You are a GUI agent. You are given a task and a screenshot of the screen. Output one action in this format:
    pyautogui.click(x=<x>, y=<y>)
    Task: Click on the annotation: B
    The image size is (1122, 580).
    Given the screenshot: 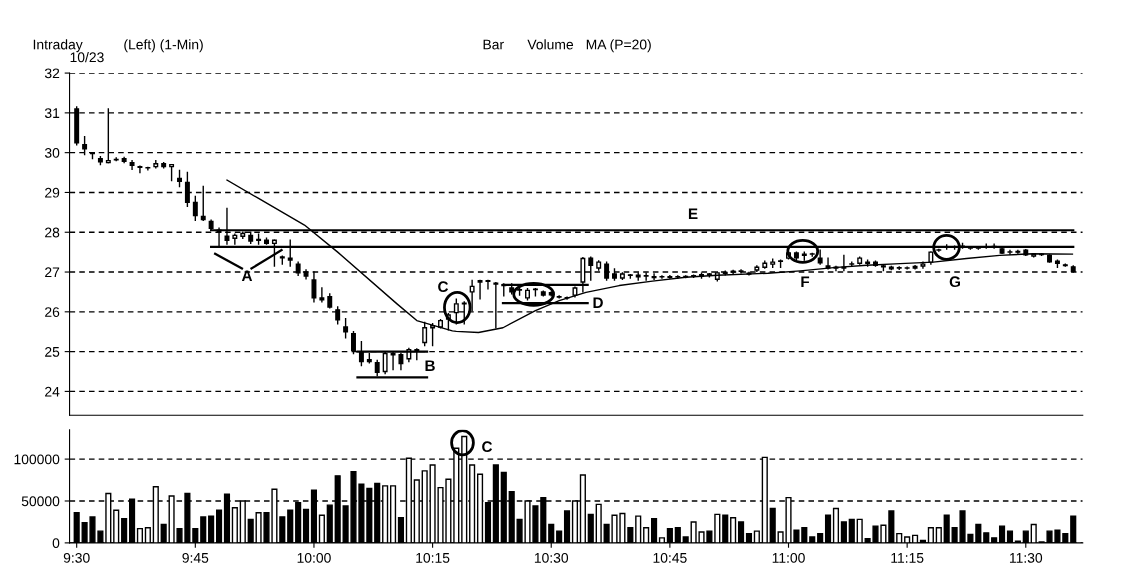 What is the action you would take?
    pyautogui.click(x=430, y=365)
    